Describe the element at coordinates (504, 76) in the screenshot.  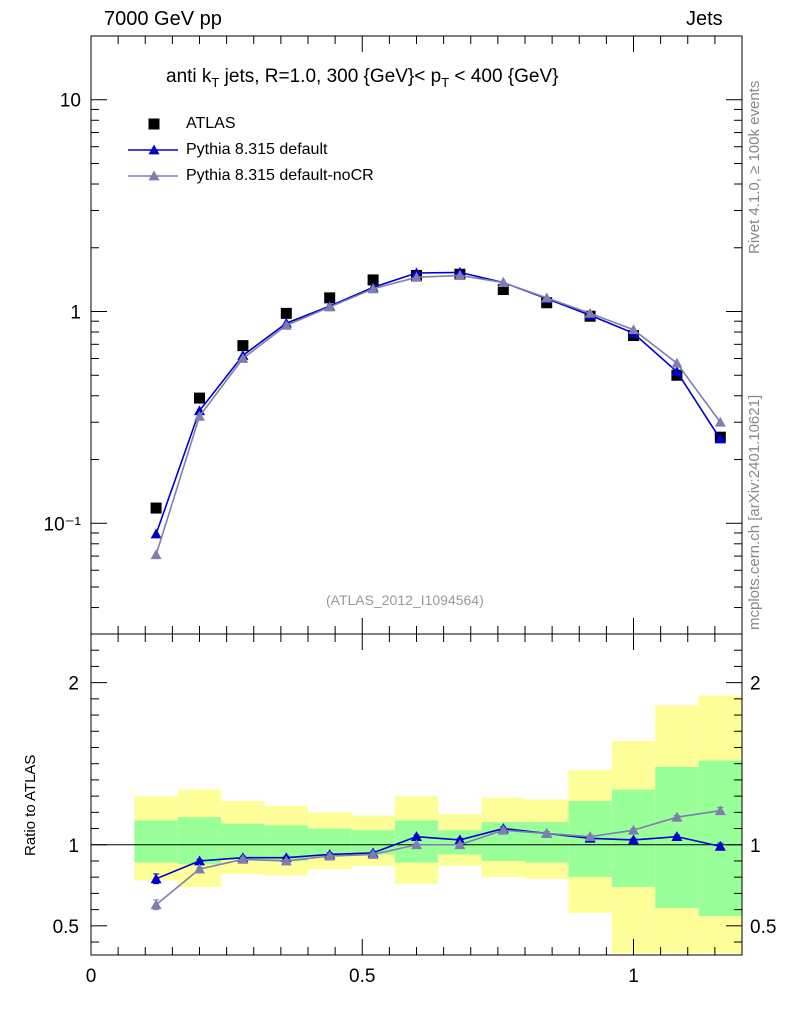
I see `title-suffix: < 400 {GeV}` at that location.